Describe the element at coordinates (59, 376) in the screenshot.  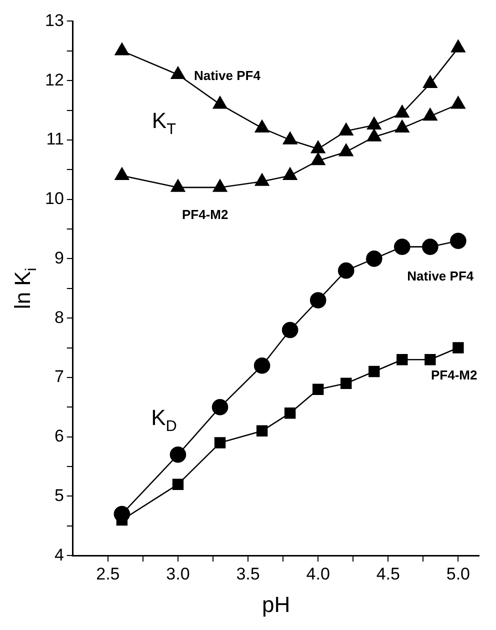
I see `y-tick-label: 7` at that location.